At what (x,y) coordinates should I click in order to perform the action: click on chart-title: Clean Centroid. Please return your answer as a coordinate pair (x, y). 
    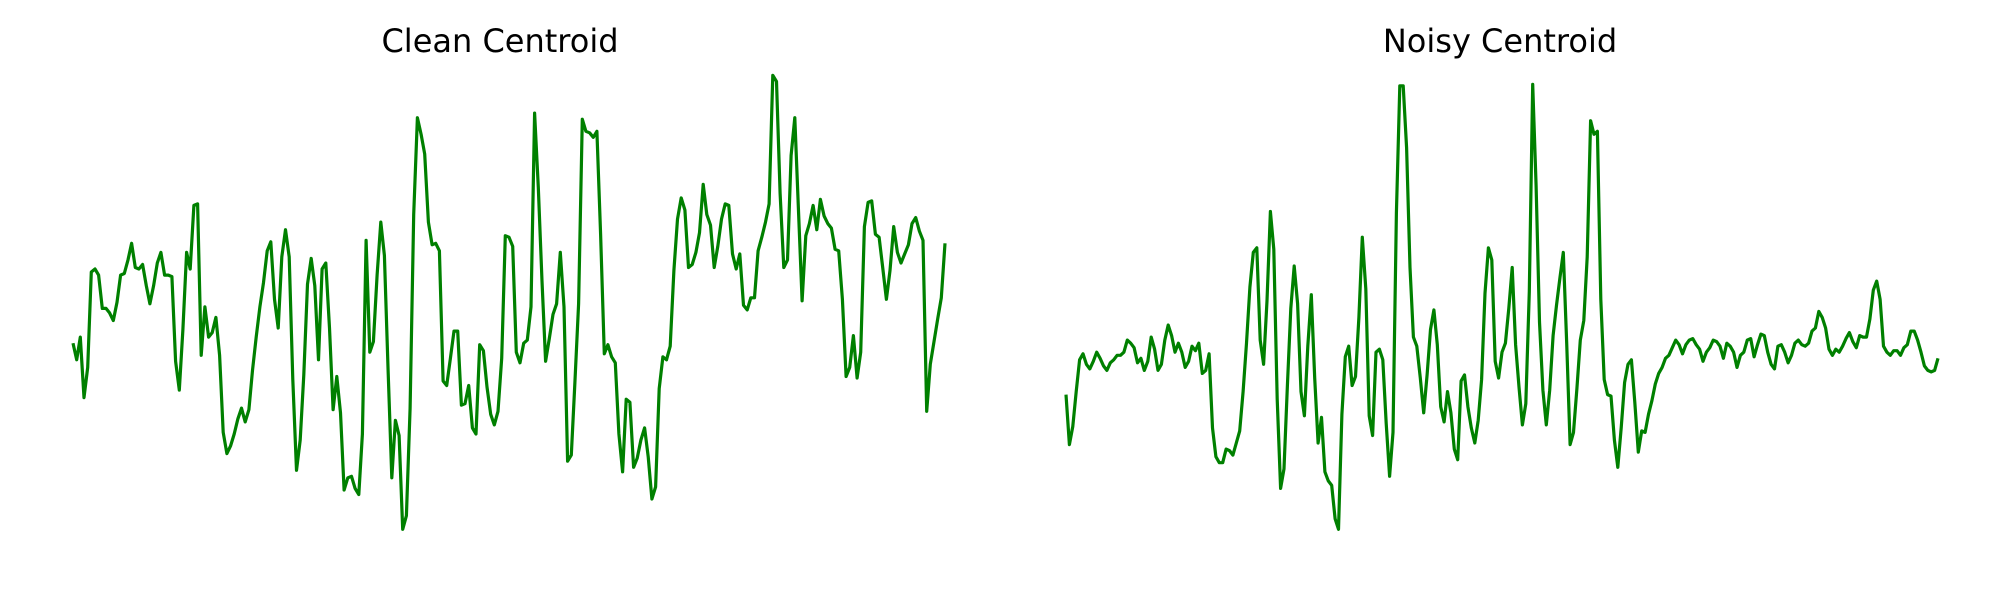
    Looking at the image, I should click on (500, 41).